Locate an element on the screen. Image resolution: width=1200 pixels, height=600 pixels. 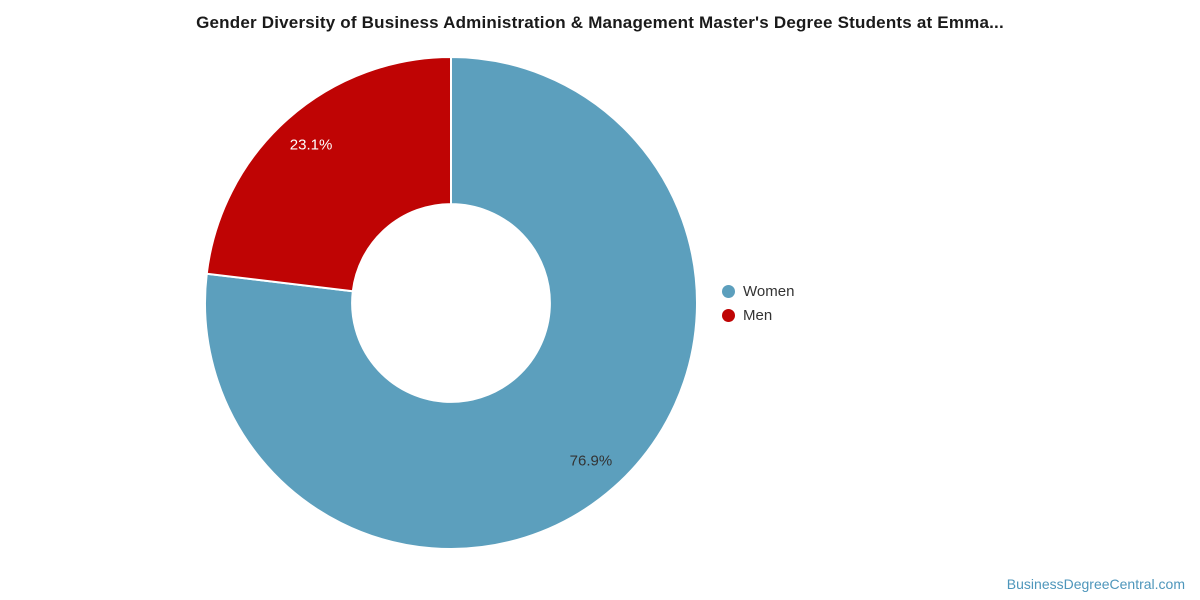
legend: Women Men is located at coordinates (758, 303).